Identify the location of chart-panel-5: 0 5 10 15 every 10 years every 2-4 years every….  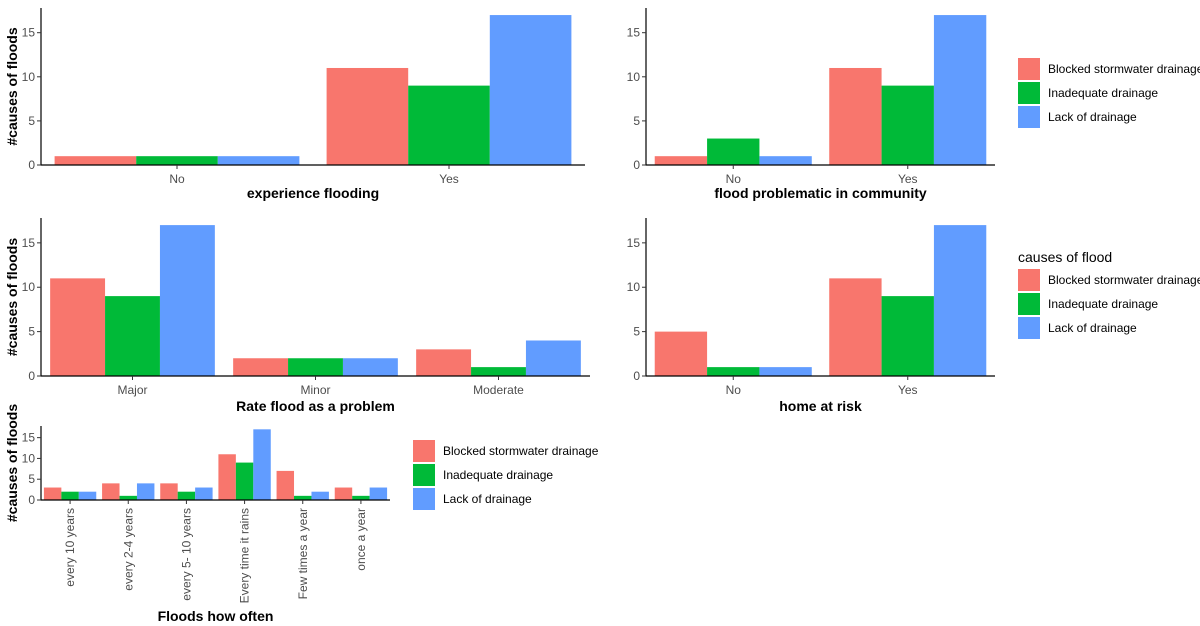
(197, 514).